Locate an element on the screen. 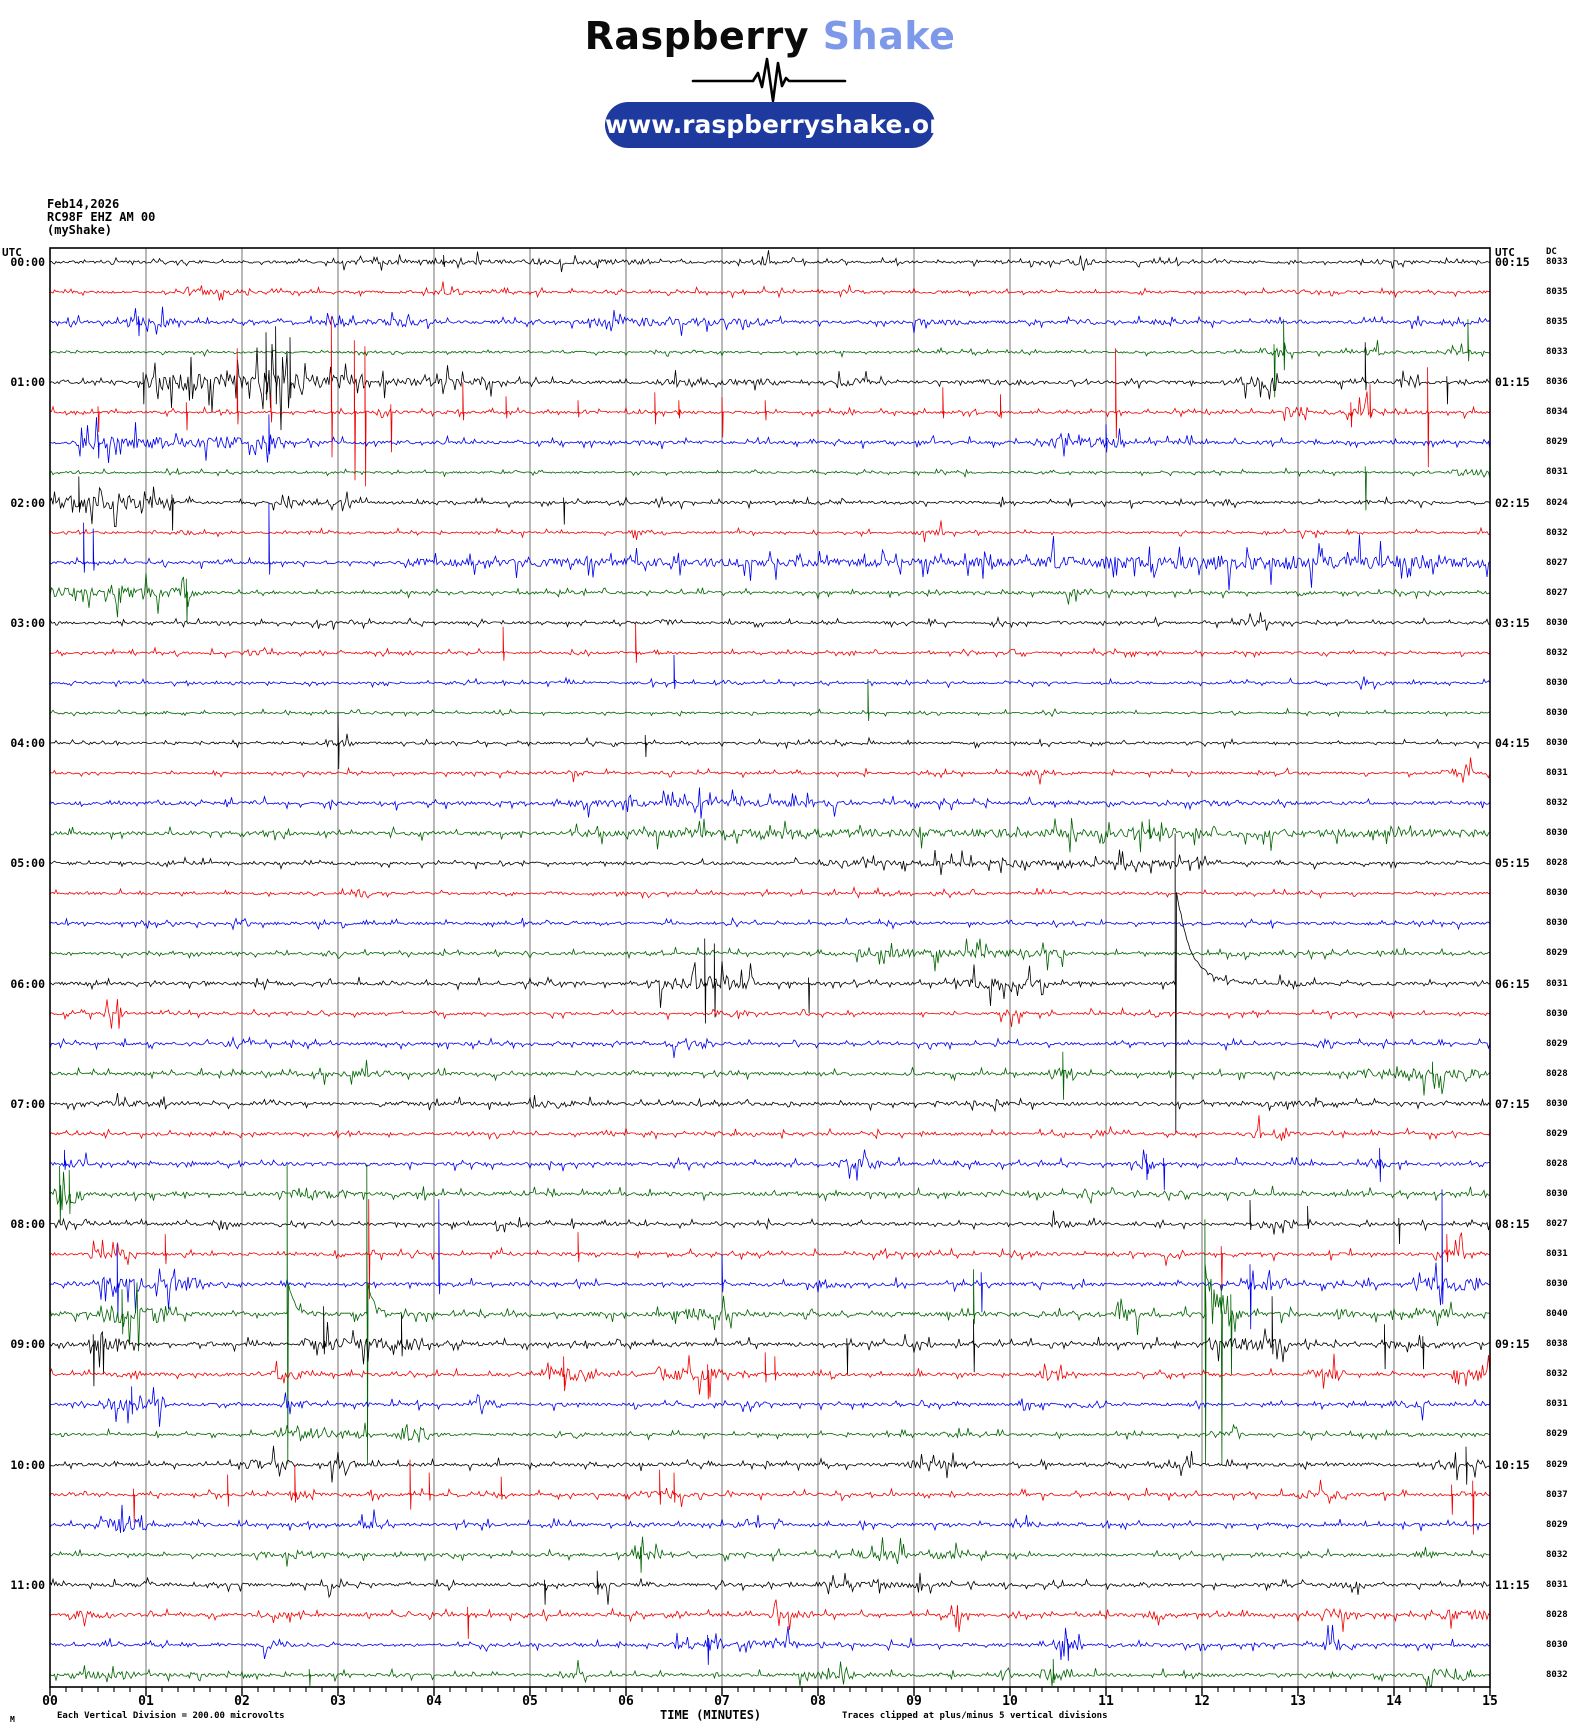 The height and width of the screenshot is (1732, 1570). right-time-label: 06:15 is located at coordinates (1512, 983).